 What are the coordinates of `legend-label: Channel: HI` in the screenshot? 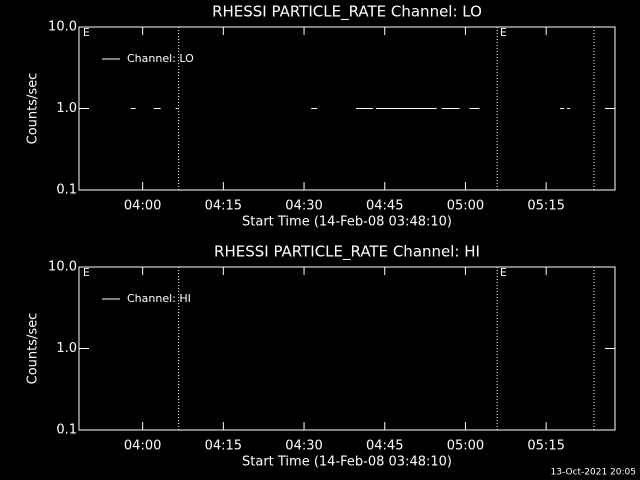 It's located at (159, 298).